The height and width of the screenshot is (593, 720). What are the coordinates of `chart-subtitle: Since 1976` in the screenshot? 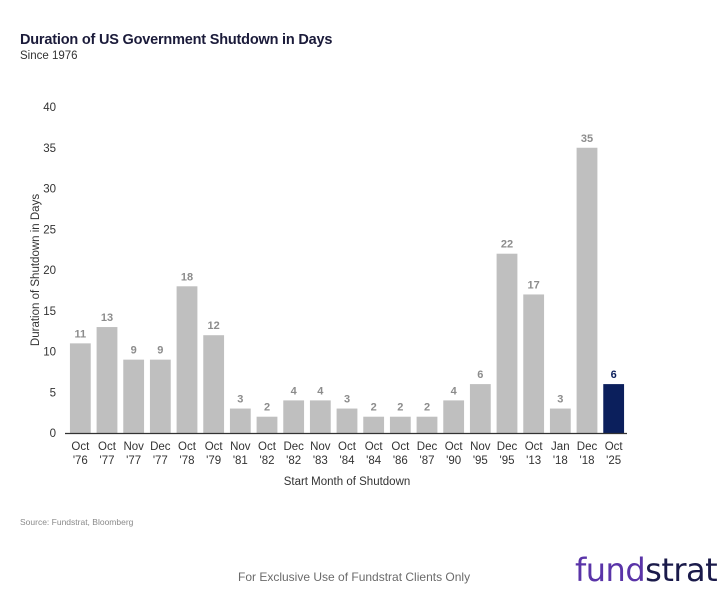 It's located at (49, 56).